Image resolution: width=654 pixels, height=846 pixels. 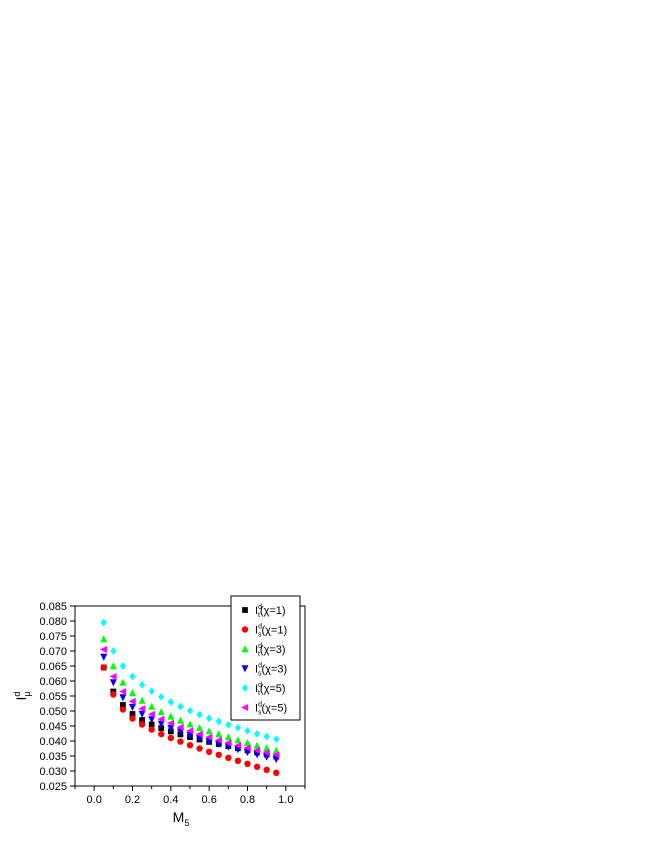 I want to click on y-tick-label: 0.080, so click(x=53, y=622).